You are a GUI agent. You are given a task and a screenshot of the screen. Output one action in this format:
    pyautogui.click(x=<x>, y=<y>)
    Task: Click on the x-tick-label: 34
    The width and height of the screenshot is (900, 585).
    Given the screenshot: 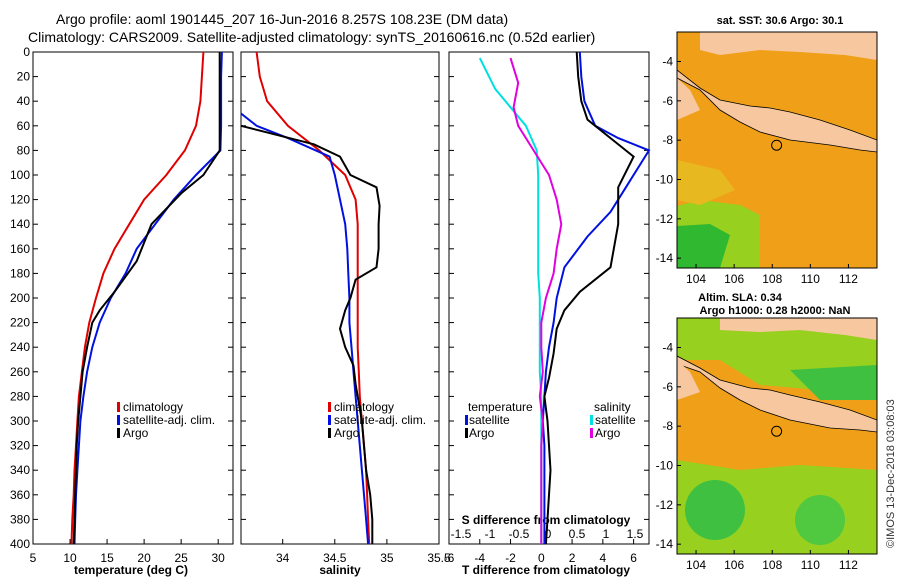 What is the action you would take?
    pyautogui.click(x=283, y=558)
    